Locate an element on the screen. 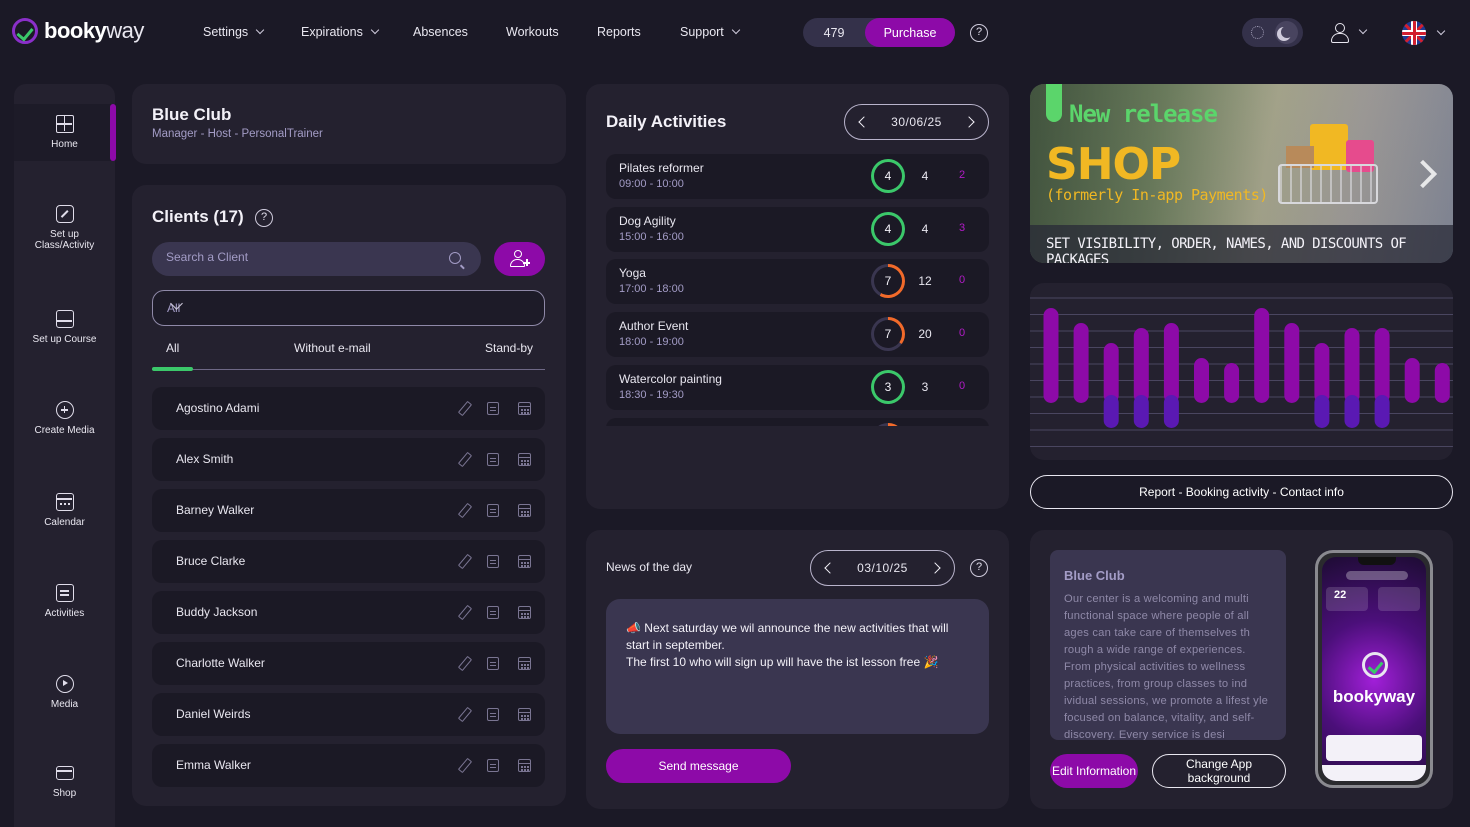 This screenshot has height=827, width=1470. purchase-button: Purchase is located at coordinates (910, 32).